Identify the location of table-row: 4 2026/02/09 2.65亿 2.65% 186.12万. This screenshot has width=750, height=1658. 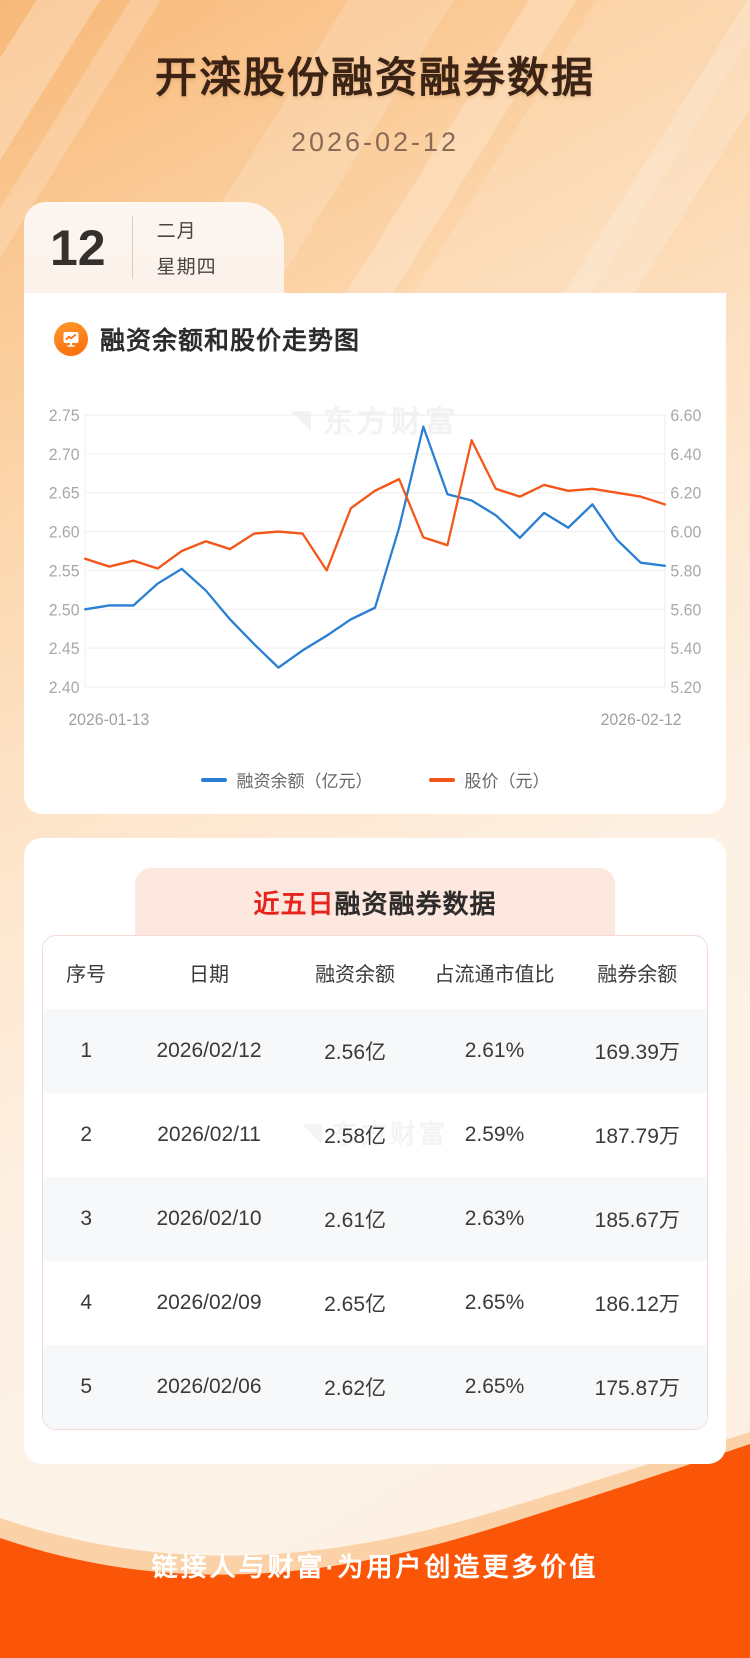
(375, 1303).